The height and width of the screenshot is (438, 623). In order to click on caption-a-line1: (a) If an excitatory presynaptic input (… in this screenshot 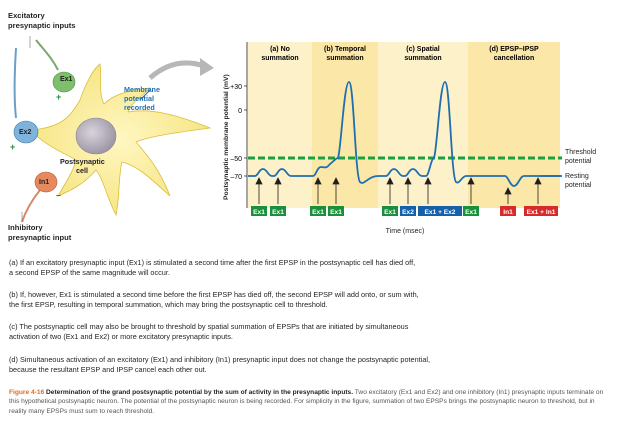, I will do `click(212, 262)`.